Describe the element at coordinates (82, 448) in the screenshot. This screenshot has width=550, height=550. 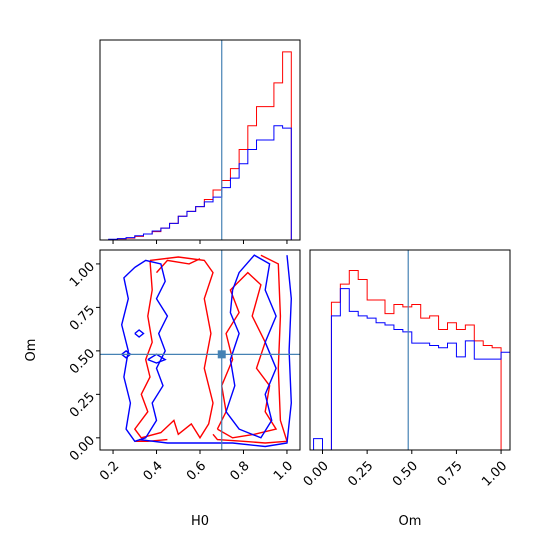
I see `y-tick-label: 0.00` at that location.